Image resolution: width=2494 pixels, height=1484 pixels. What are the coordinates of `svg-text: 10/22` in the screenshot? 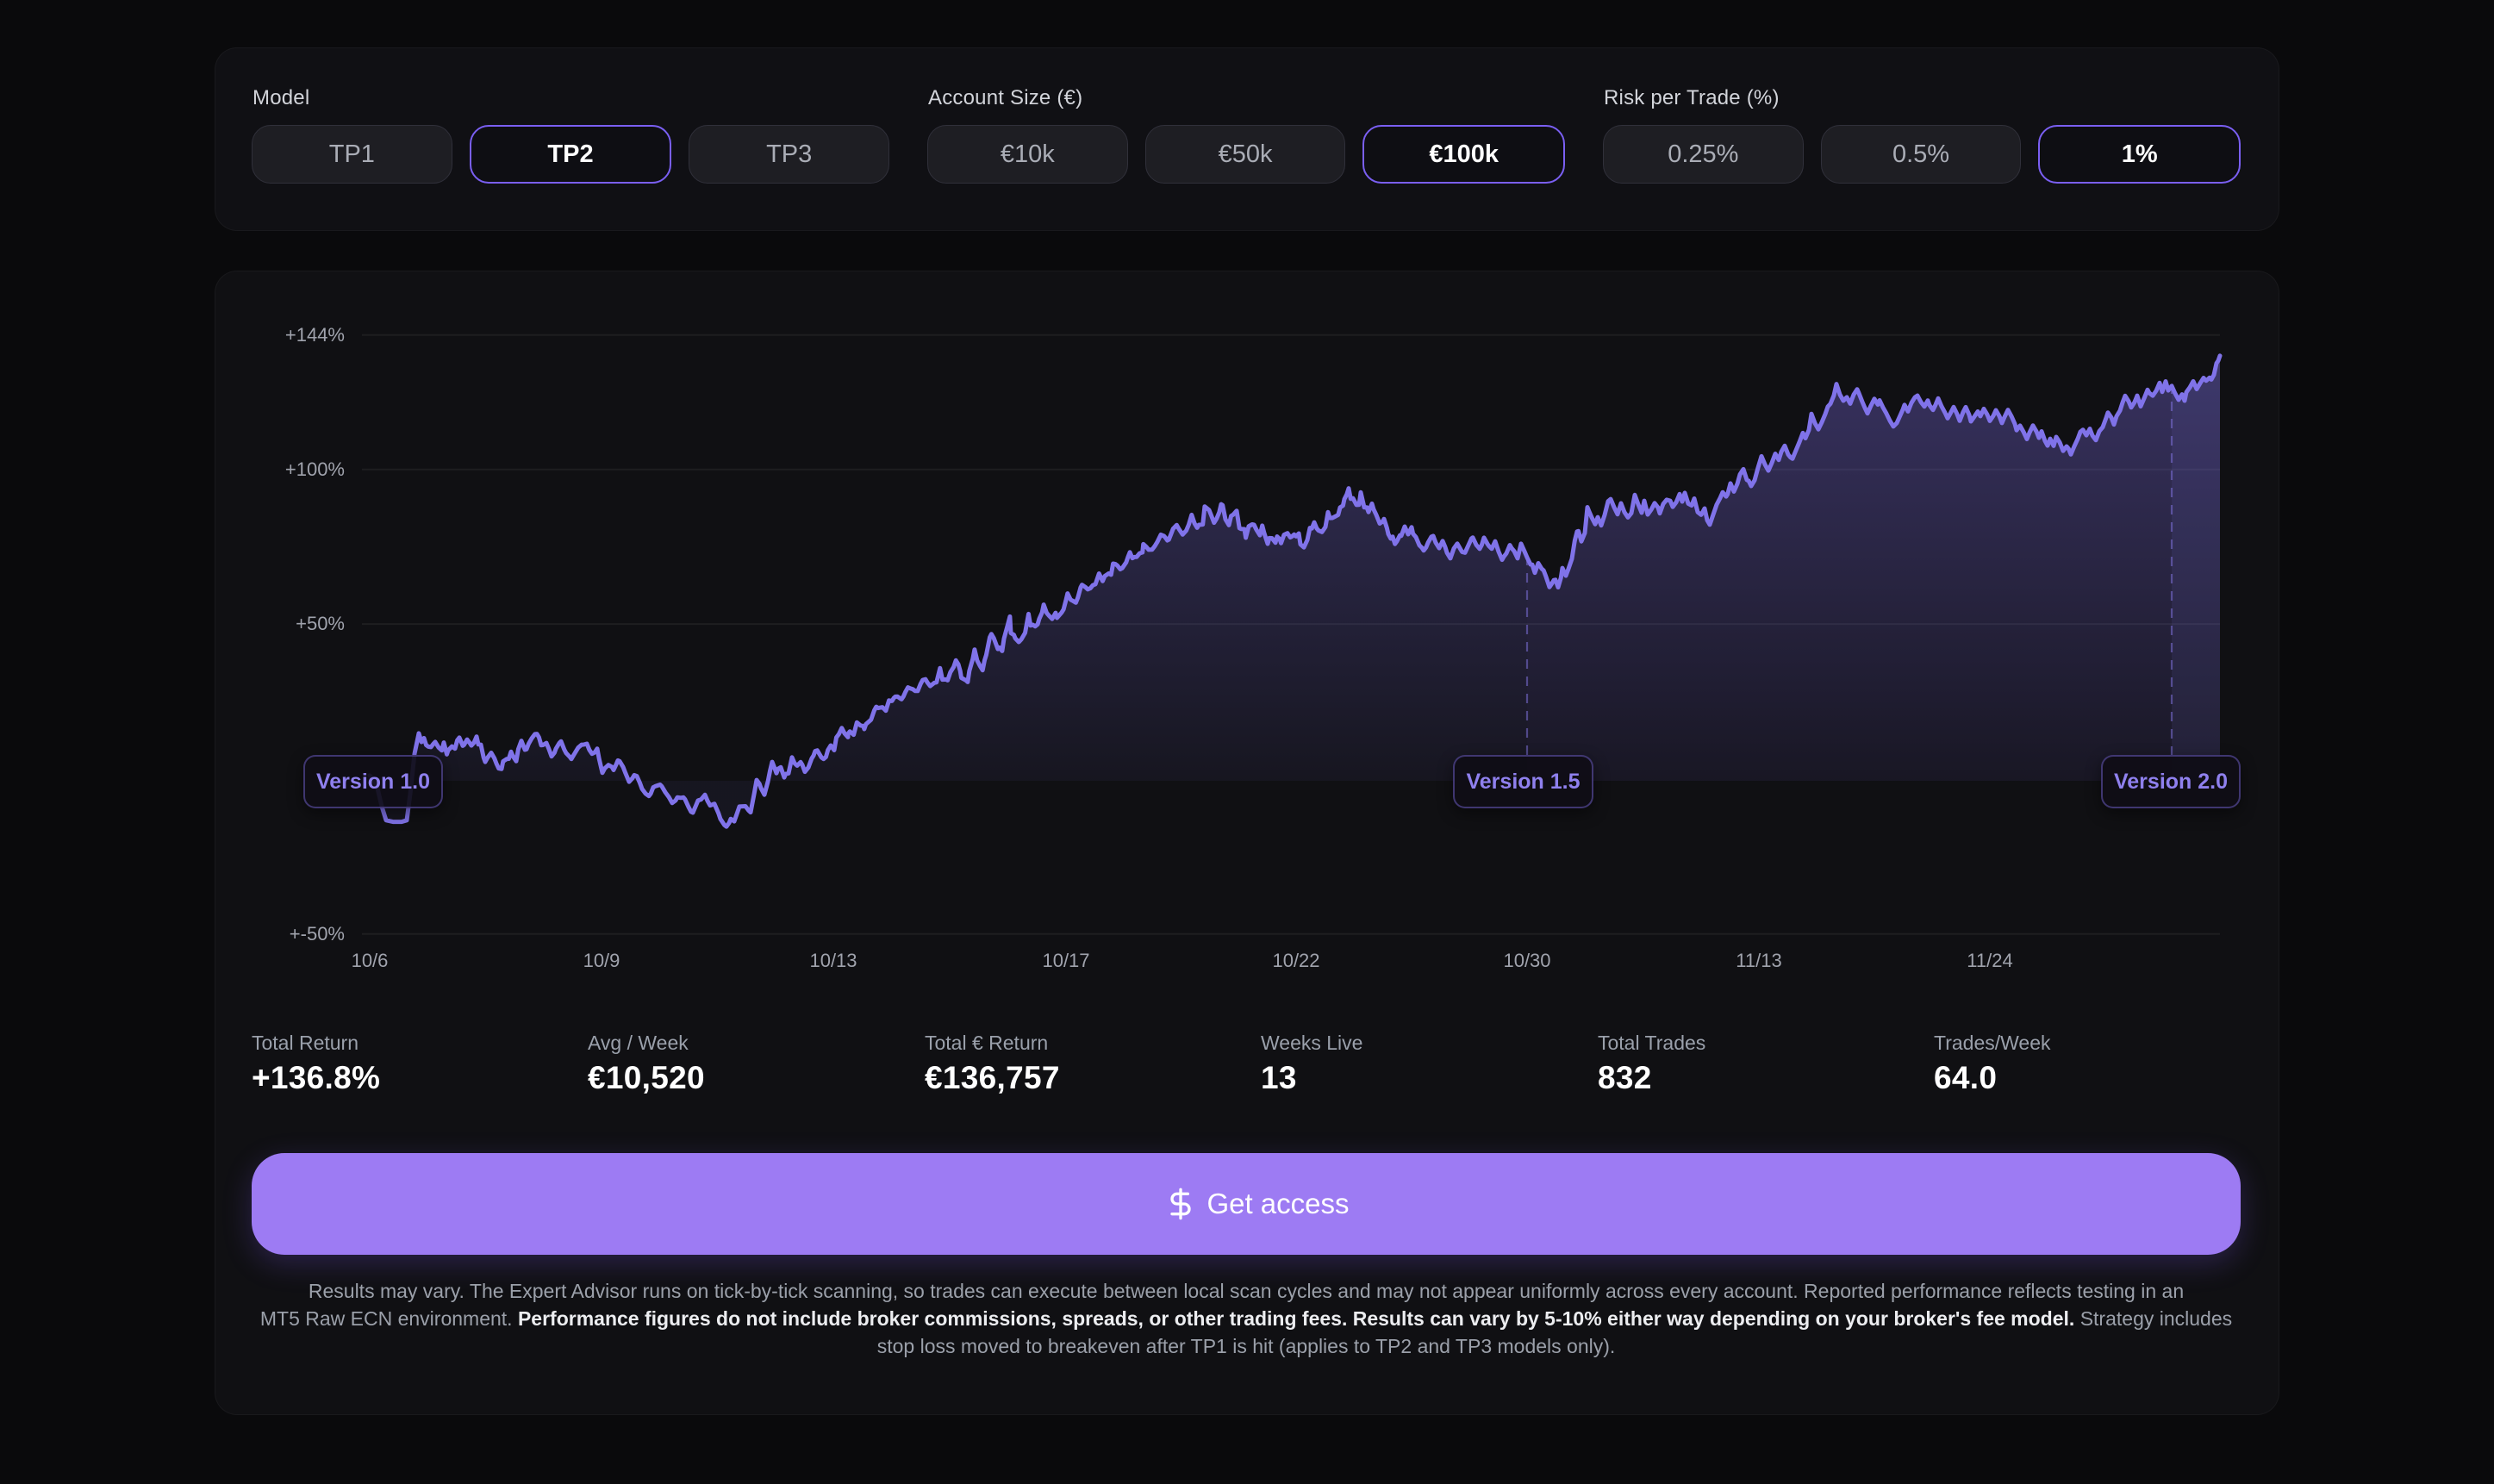 It's located at (1295, 961).